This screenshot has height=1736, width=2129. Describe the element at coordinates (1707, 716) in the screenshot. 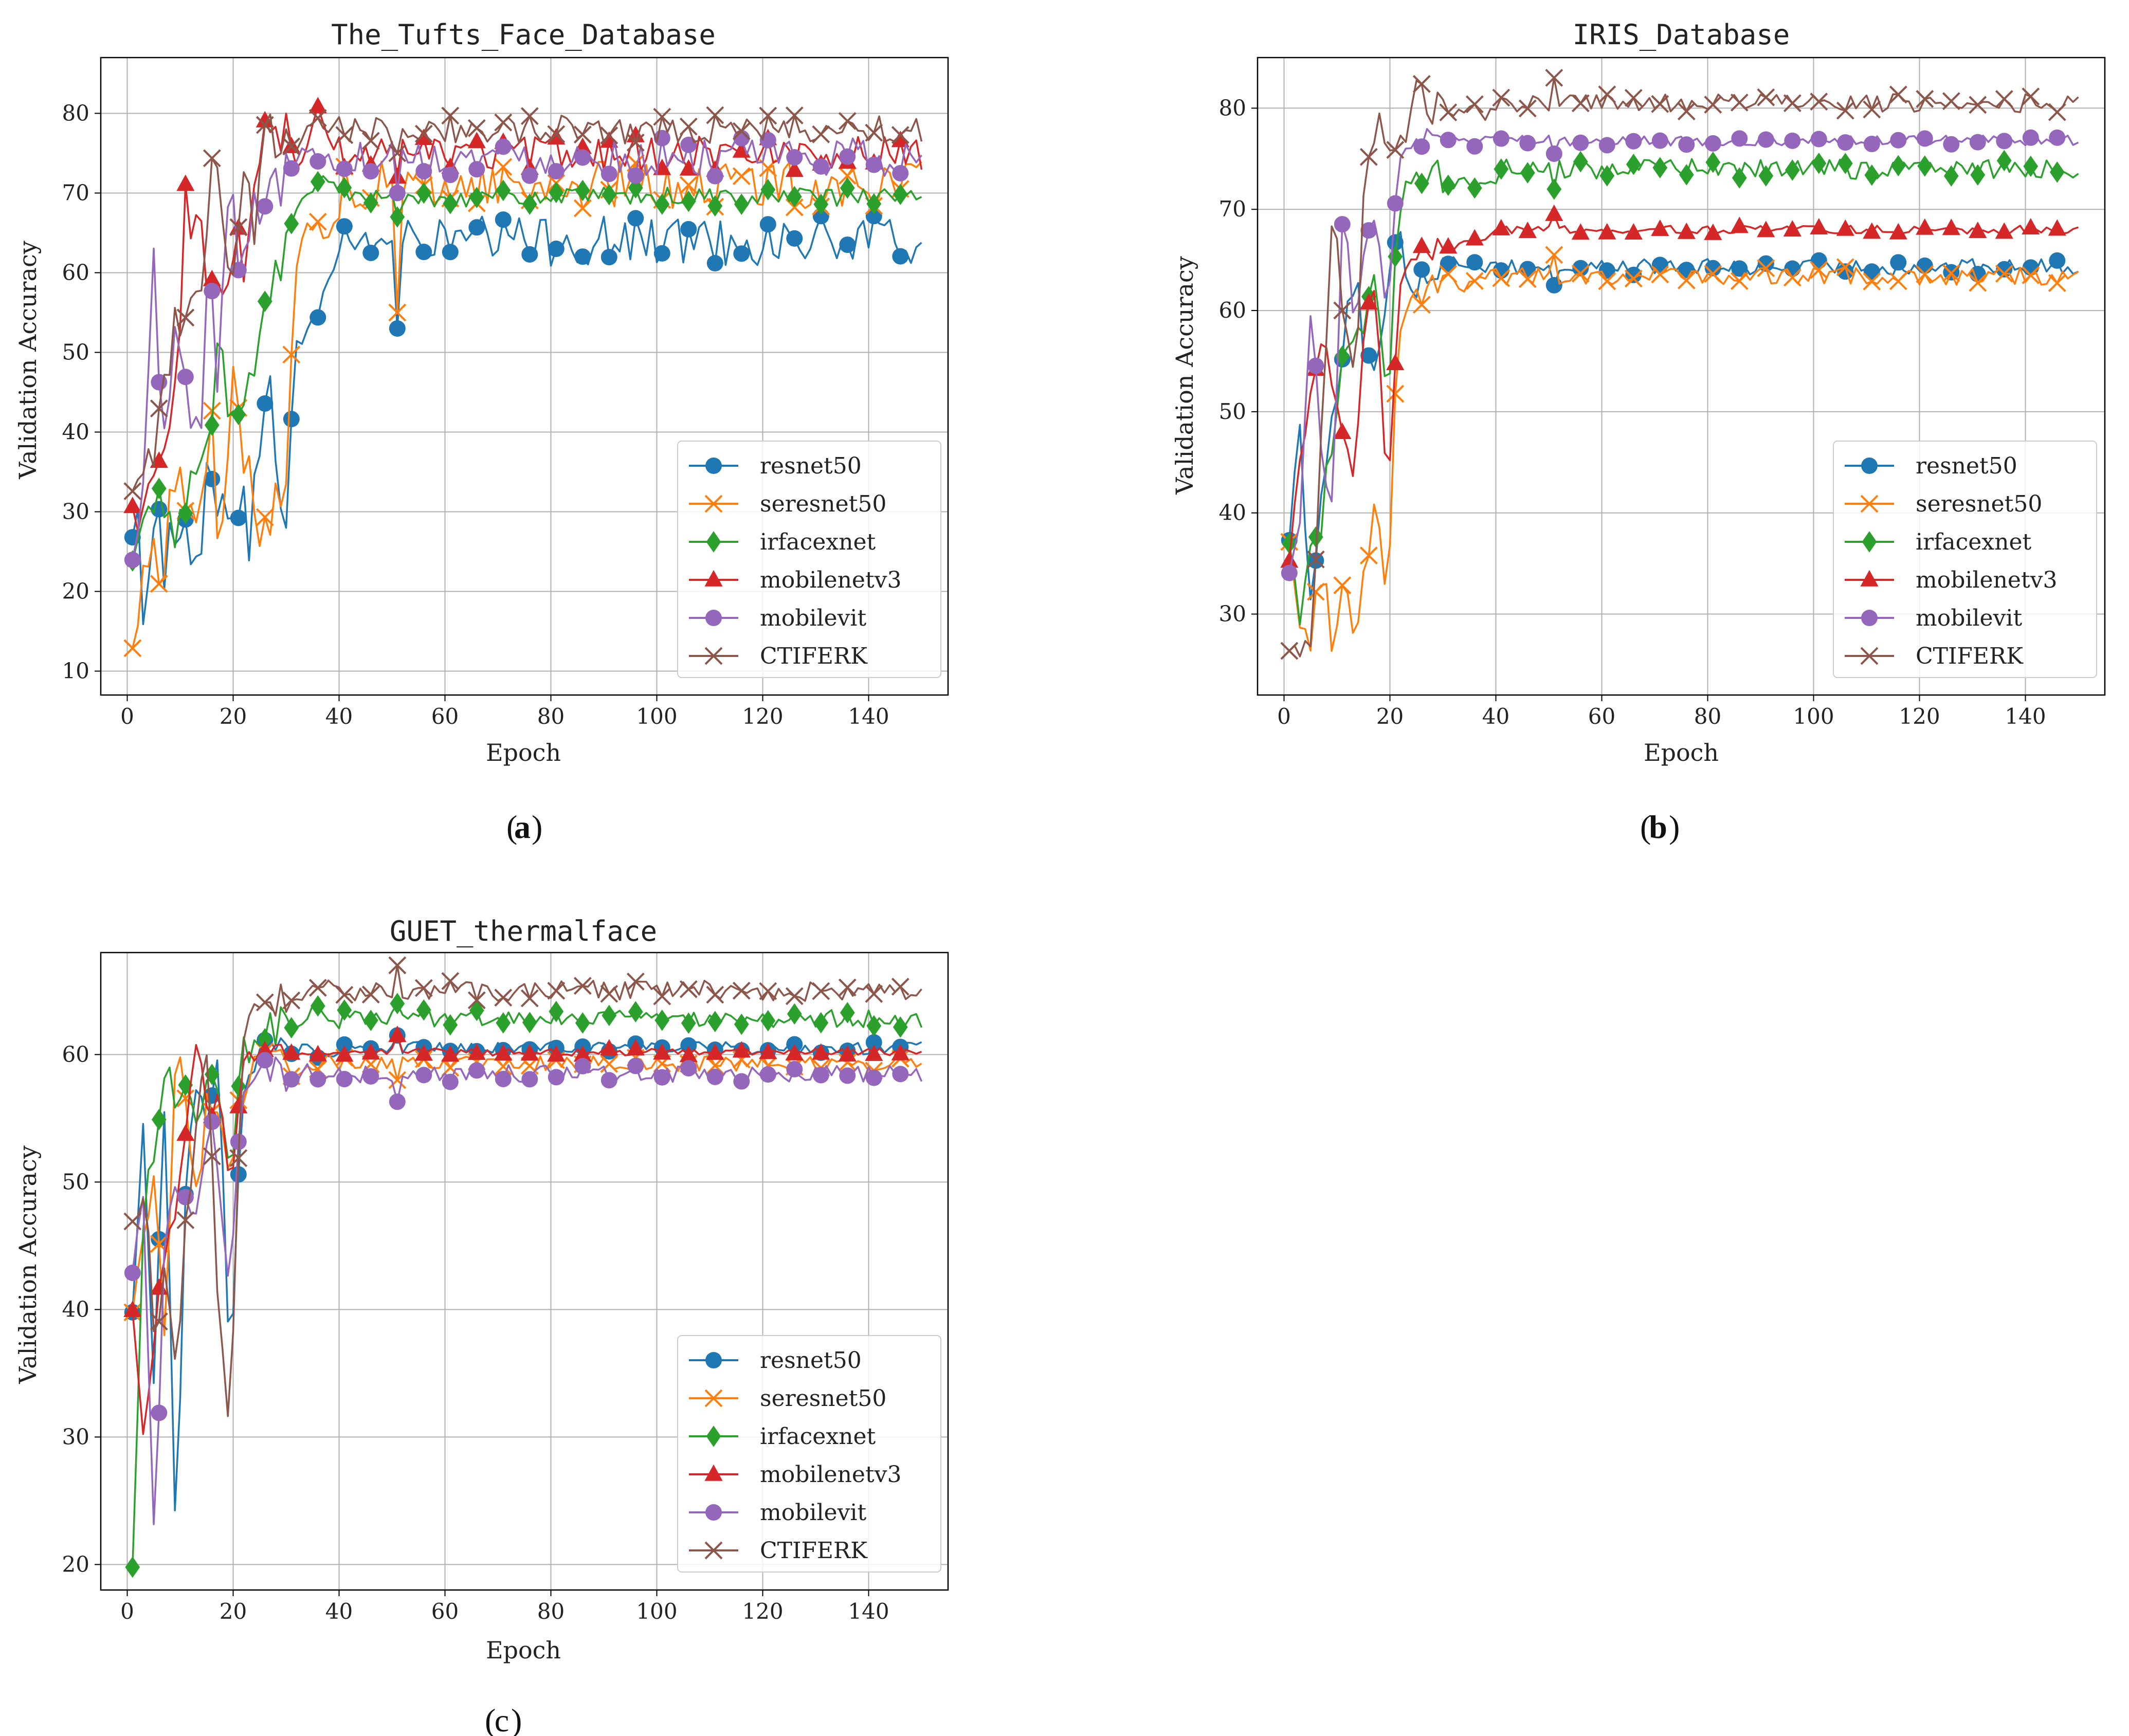

I see `x-tick-label: 80` at that location.